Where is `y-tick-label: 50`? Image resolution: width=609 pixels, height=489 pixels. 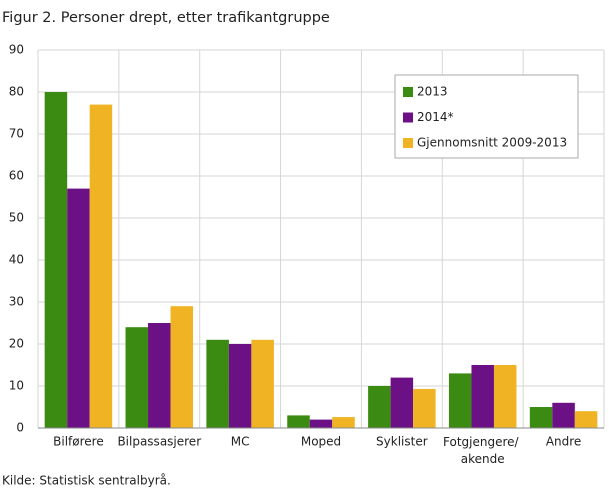
y-tick-label: 50 is located at coordinates (16, 218).